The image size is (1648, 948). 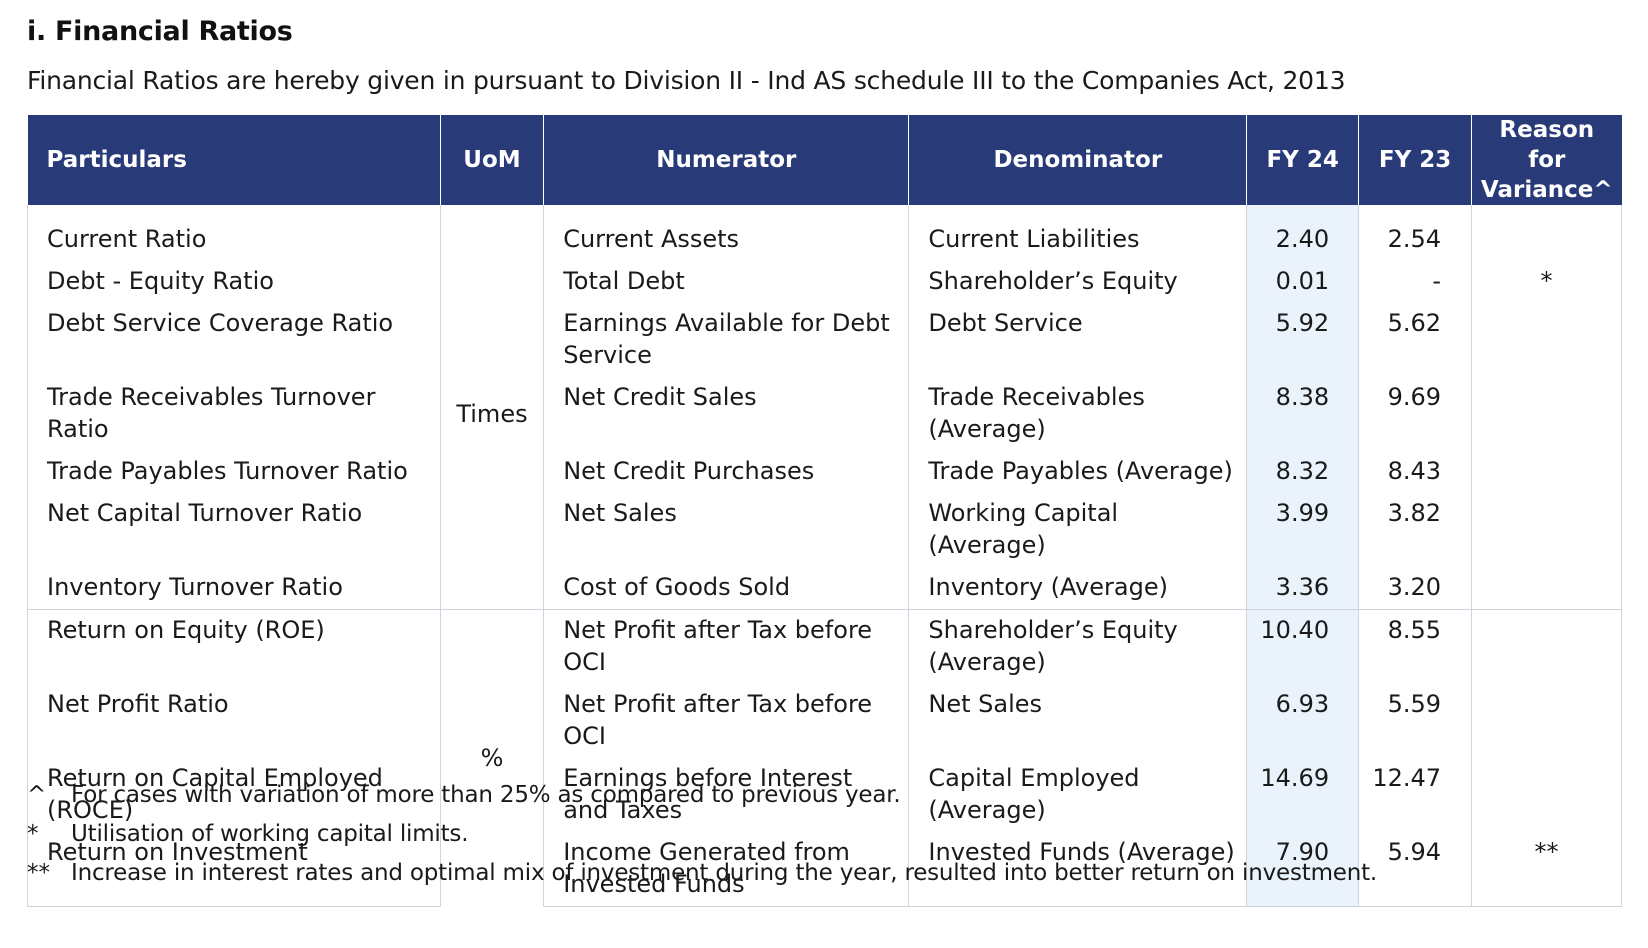 What do you see at coordinates (1078, 471) in the screenshot?
I see `cell-denominator: Trade Payables (Average)` at bounding box center [1078, 471].